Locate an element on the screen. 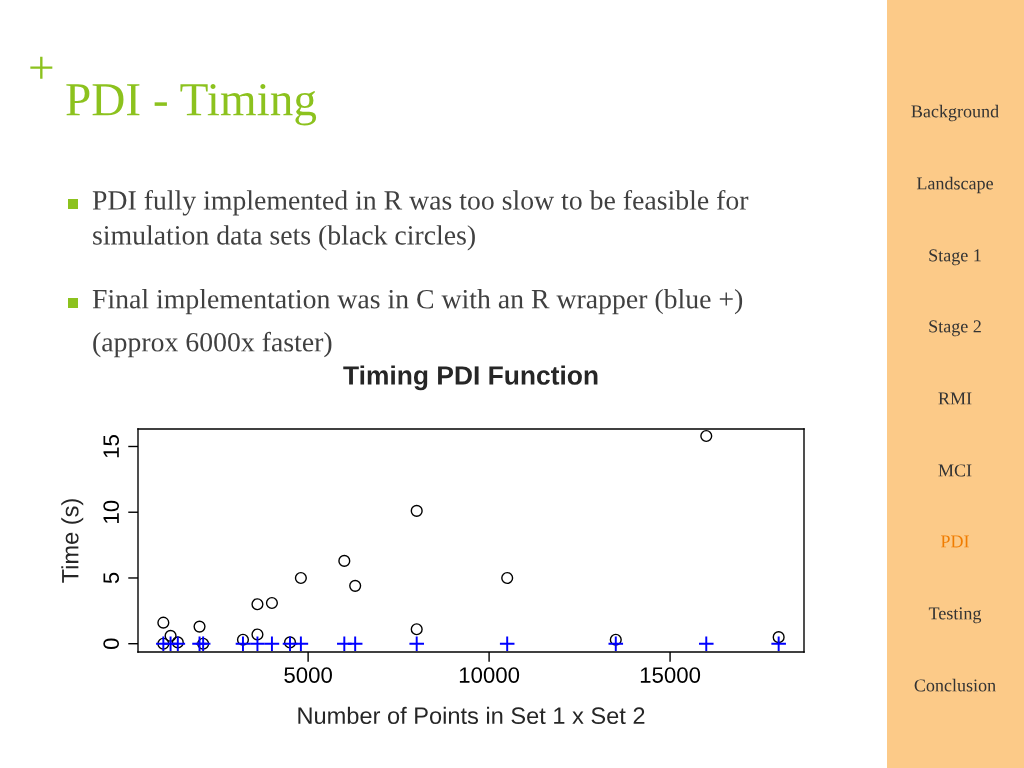 This screenshot has height=768, width=1024. text: MCI is located at coordinates (955, 470).